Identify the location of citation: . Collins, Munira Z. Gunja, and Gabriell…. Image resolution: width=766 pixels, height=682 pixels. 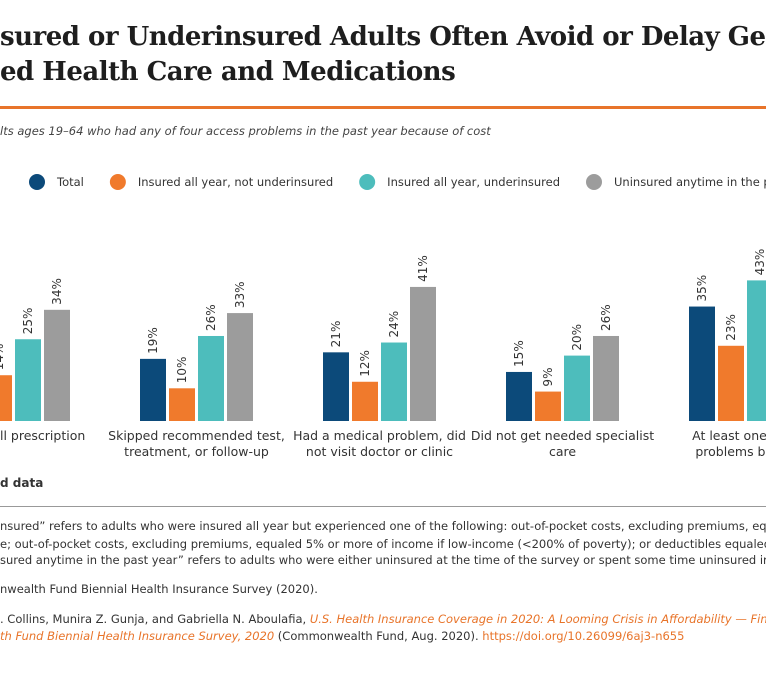
(383, 619).